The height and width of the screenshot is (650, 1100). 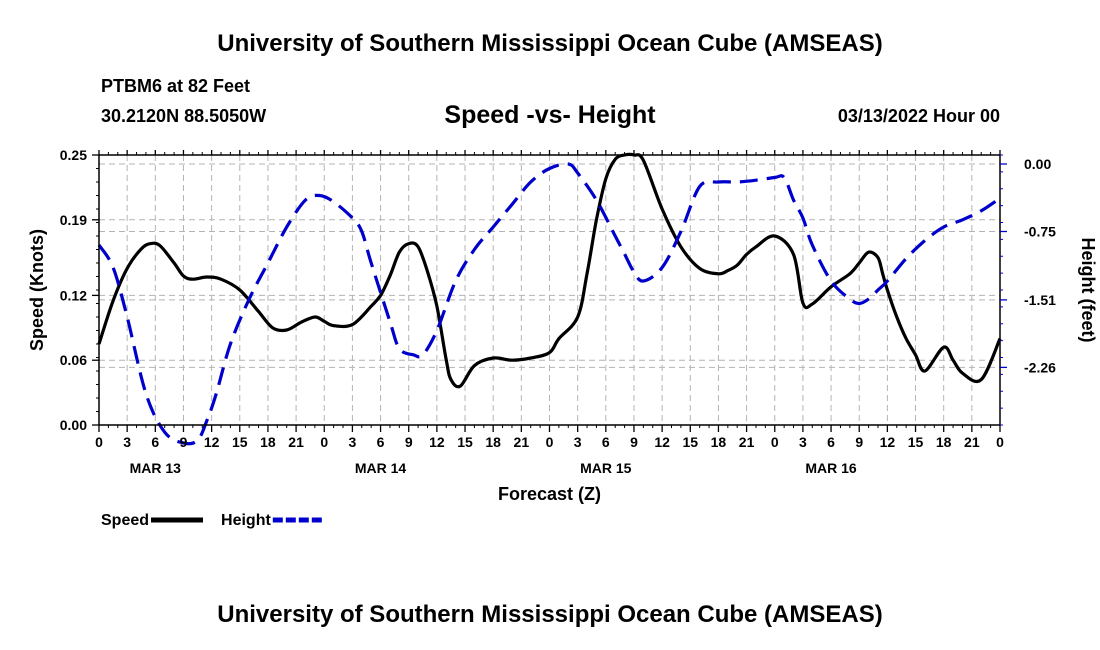 What do you see at coordinates (918, 116) in the screenshot?
I see `forecast-datetime: 03/13/2022 Hour 00` at bounding box center [918, 116].